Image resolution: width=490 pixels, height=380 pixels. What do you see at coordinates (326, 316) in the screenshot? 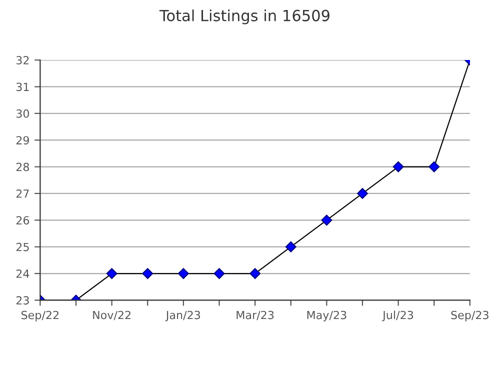
I see `x-tick-label: May/23` at bounding box center [326, 316].